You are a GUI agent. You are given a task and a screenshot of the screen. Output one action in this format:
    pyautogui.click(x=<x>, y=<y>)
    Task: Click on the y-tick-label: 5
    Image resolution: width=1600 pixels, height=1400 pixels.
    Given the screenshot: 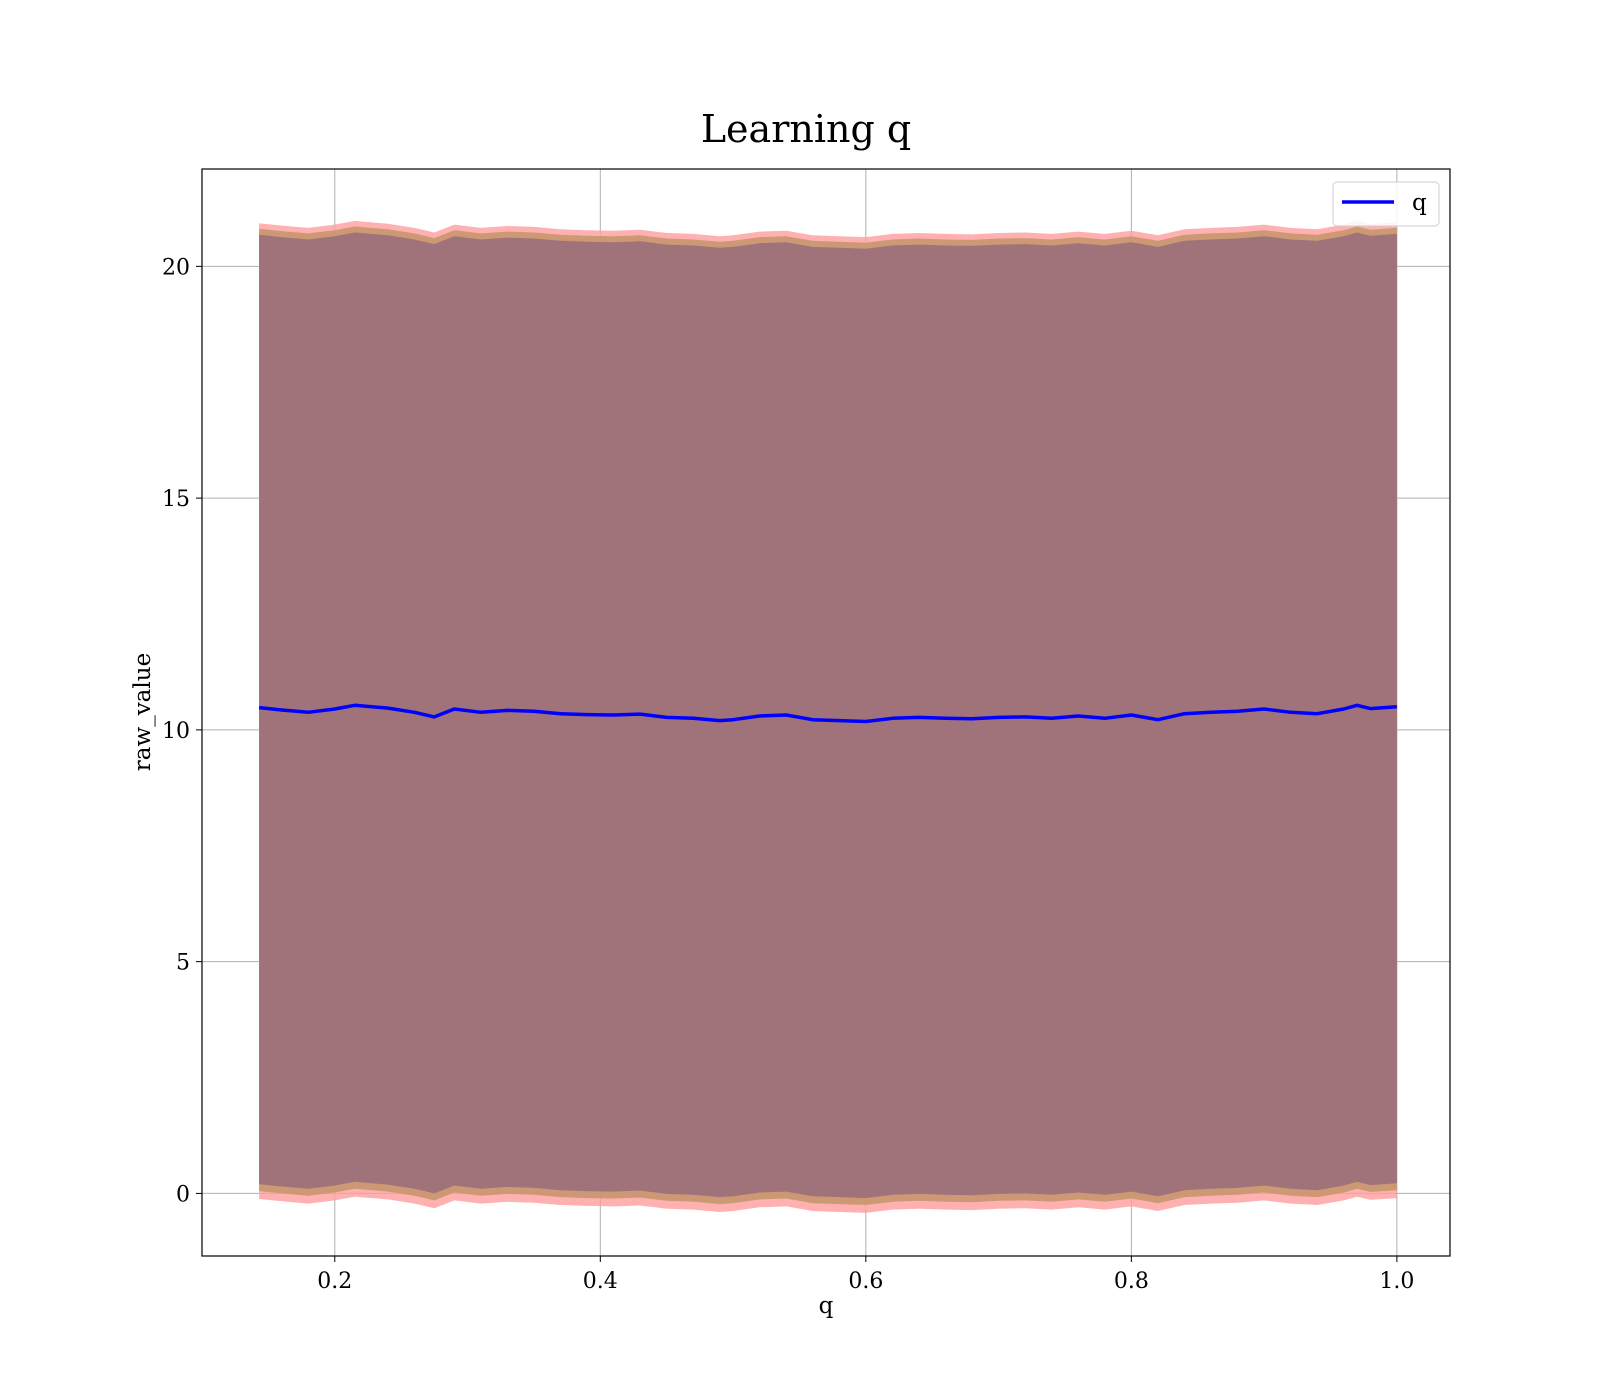 What is the action you would take?
    pyautogui.click(x=183, y=963)
    